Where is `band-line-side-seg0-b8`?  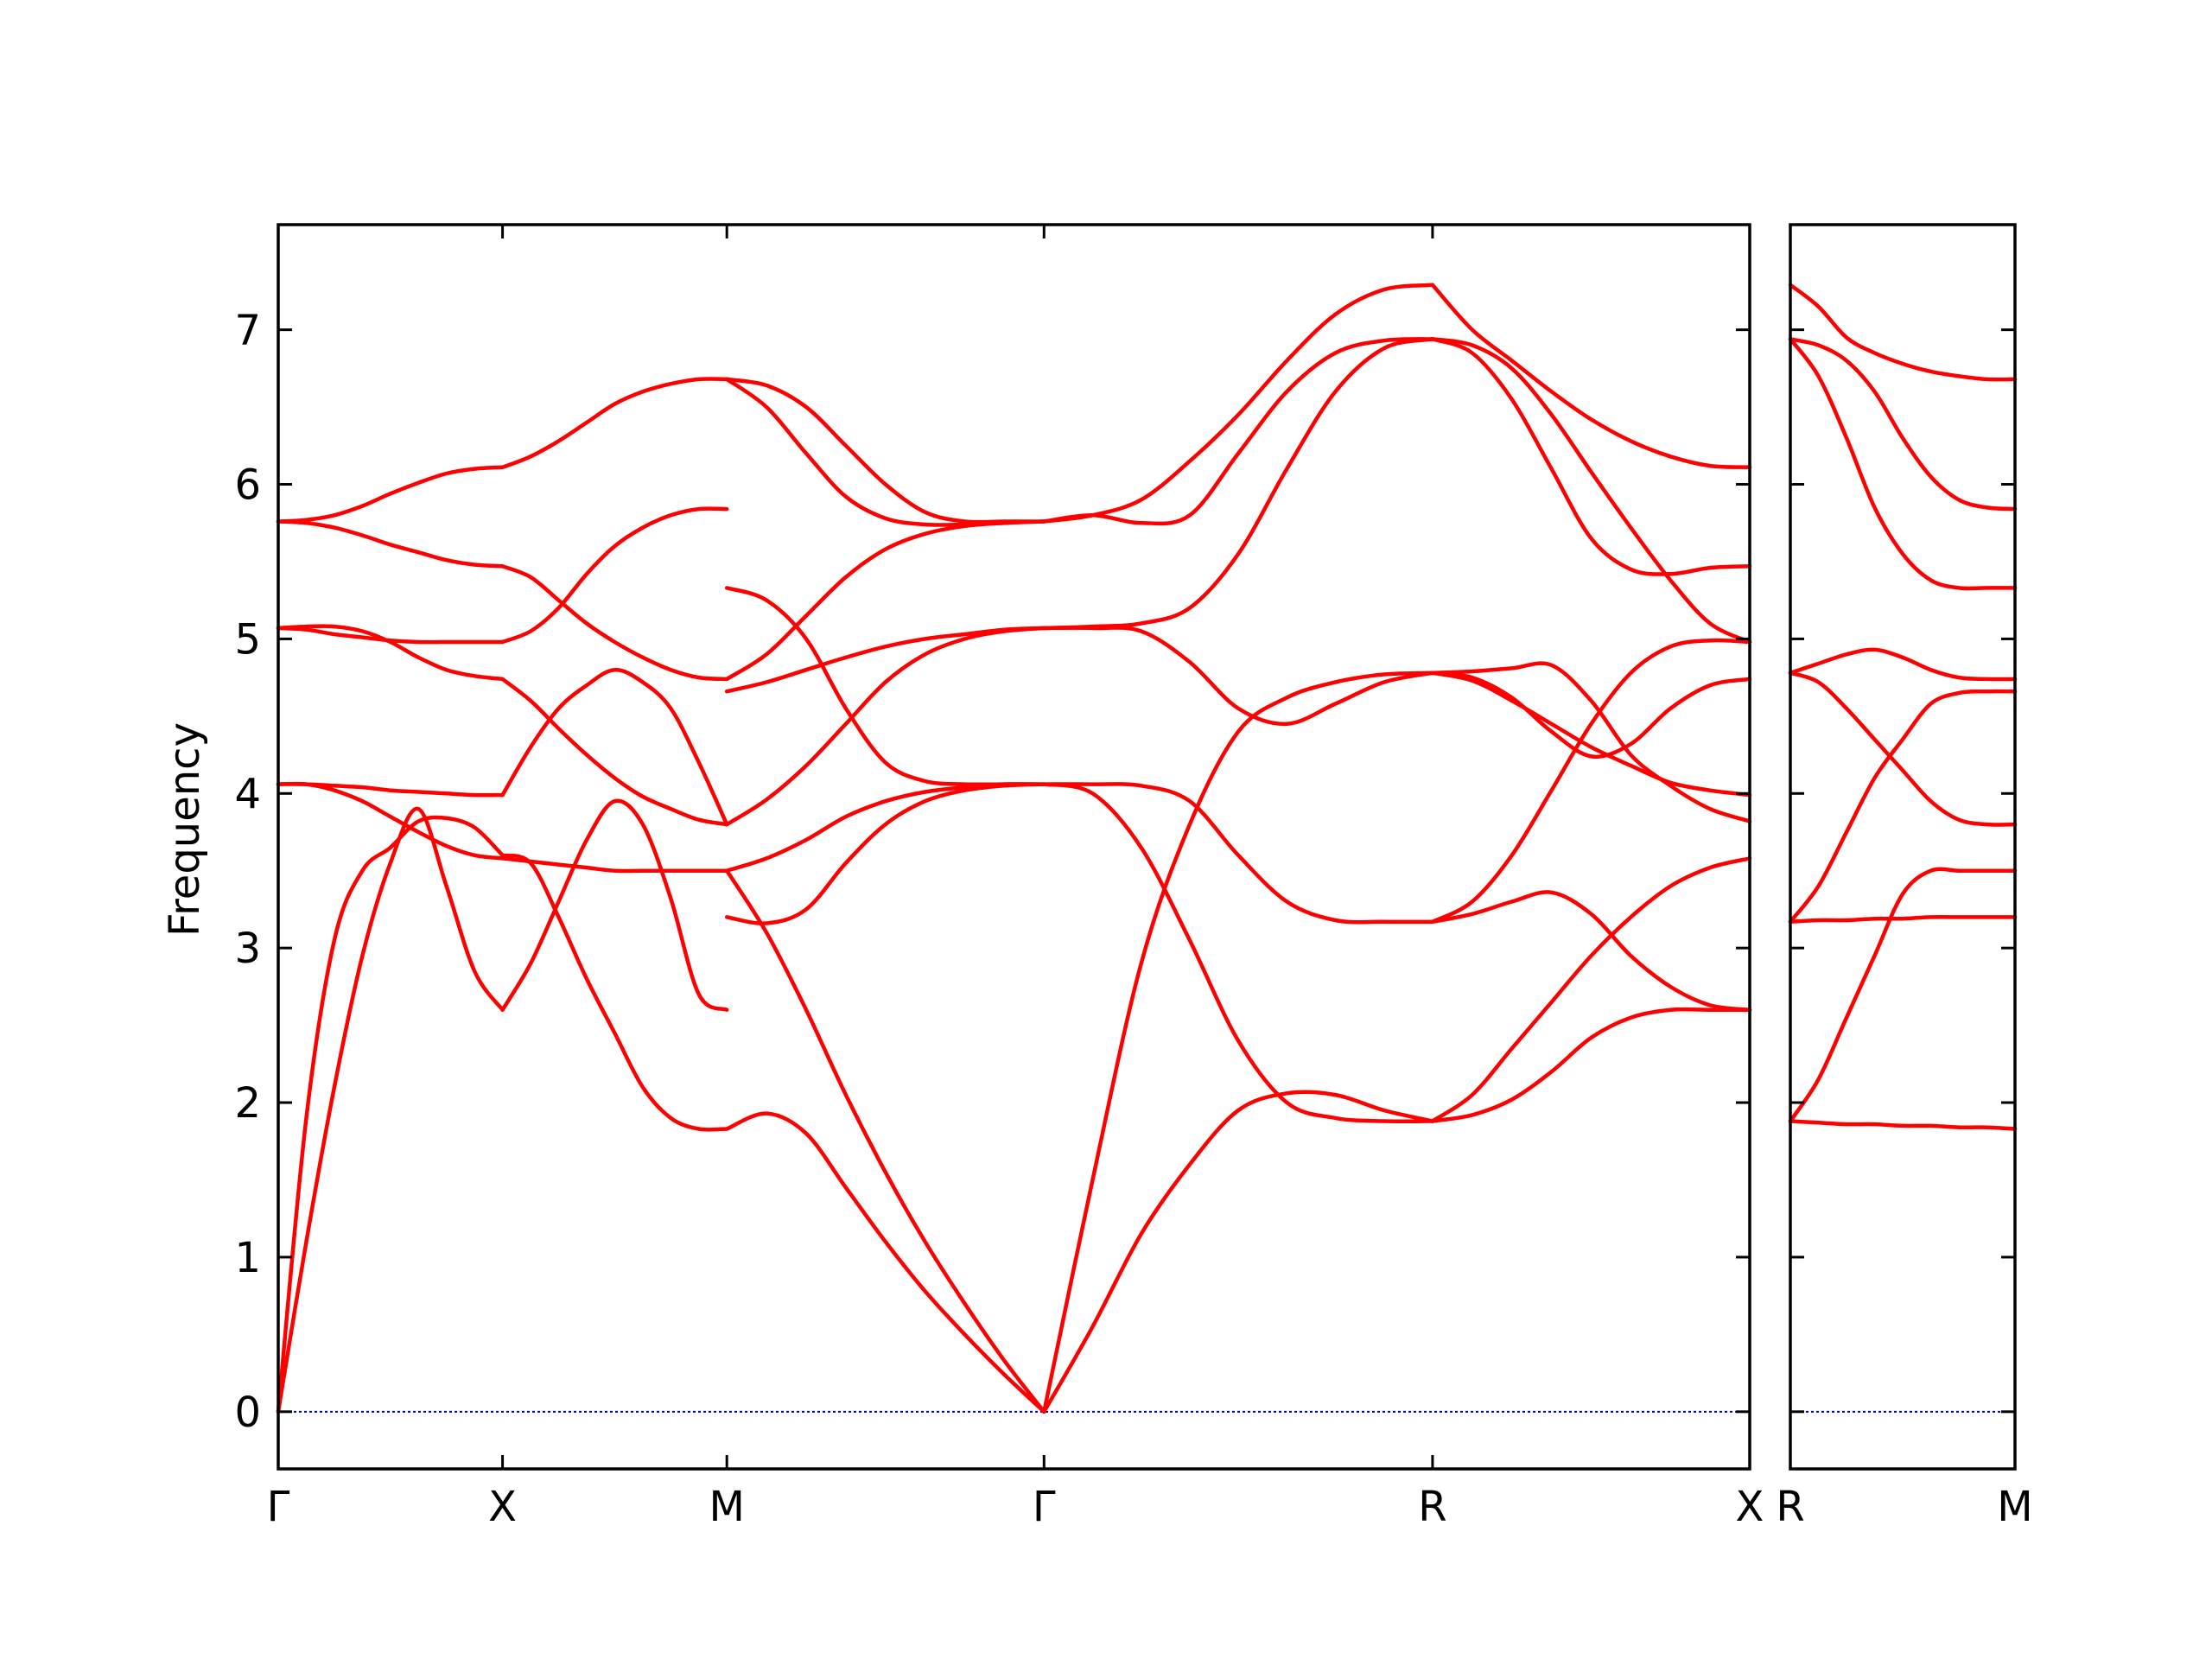
band-line-side-seg0-b8 is located at coordinates (1903, 332).